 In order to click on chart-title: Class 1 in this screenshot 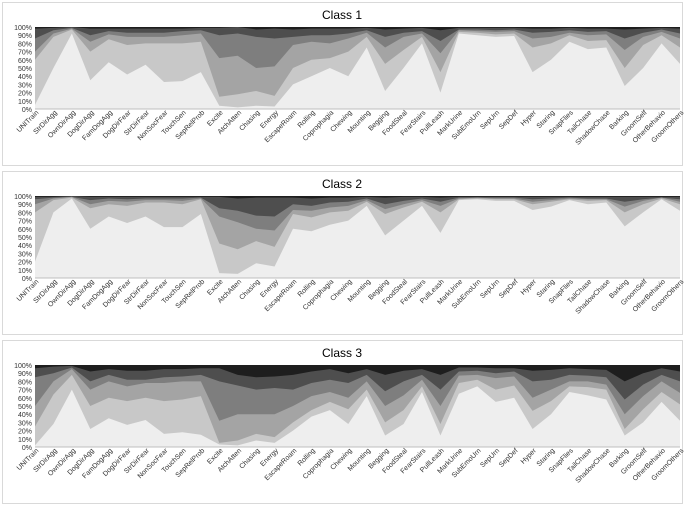, I will do `click(342, 15)`.